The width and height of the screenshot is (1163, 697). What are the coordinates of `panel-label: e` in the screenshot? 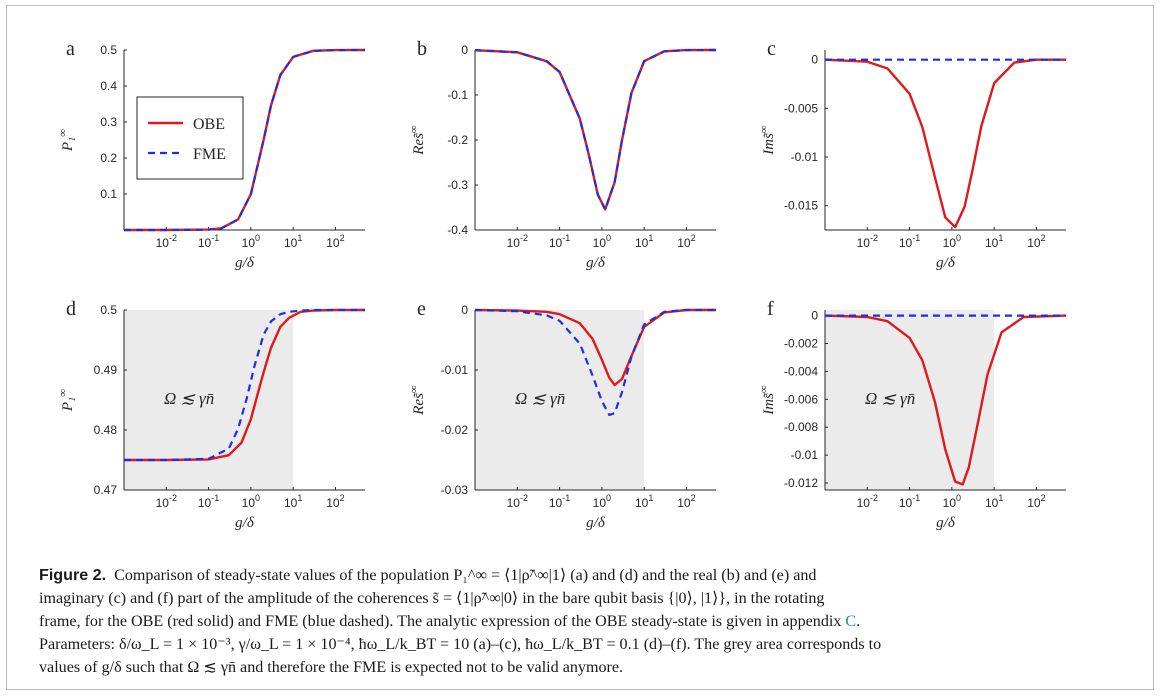 It's located at (421, 309).